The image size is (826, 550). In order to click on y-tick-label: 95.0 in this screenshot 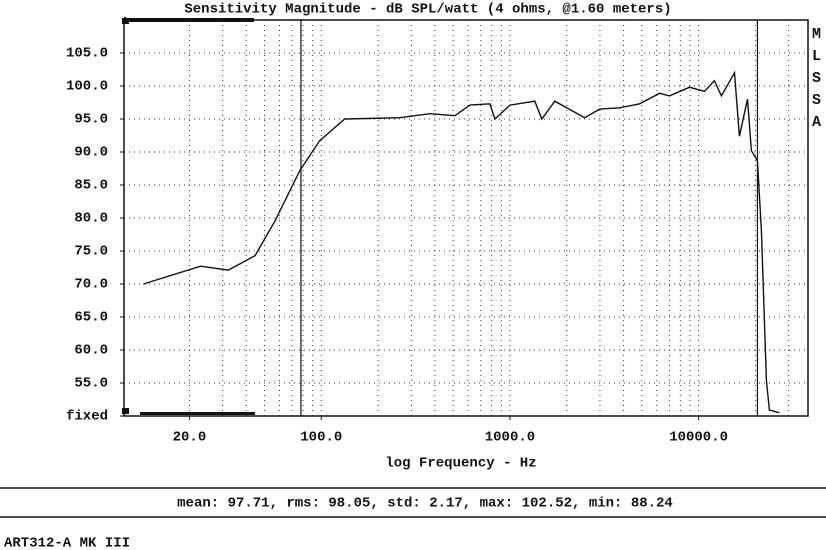, I will do `click(91, 120)`.